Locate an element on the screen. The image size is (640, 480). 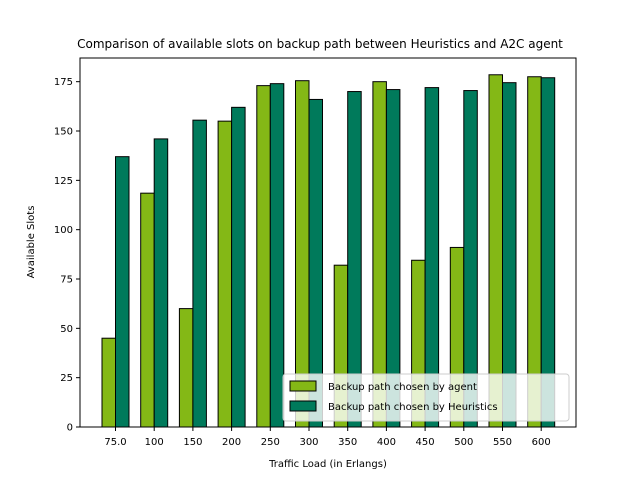
y-tick-label: 0 is located at coordinates (70, 428).